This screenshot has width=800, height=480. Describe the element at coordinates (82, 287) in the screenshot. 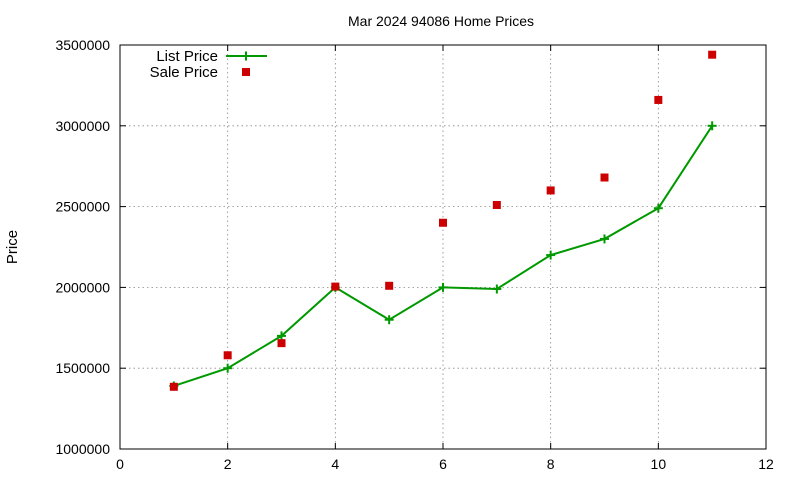

I see `y-tick-label: 2000000` at that location.